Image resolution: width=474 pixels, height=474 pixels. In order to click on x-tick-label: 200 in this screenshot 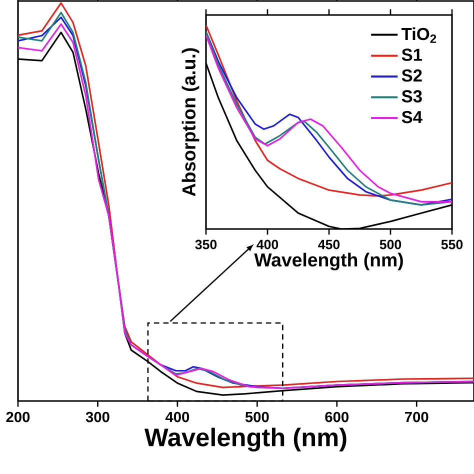, I will do `click(18, 417)`.